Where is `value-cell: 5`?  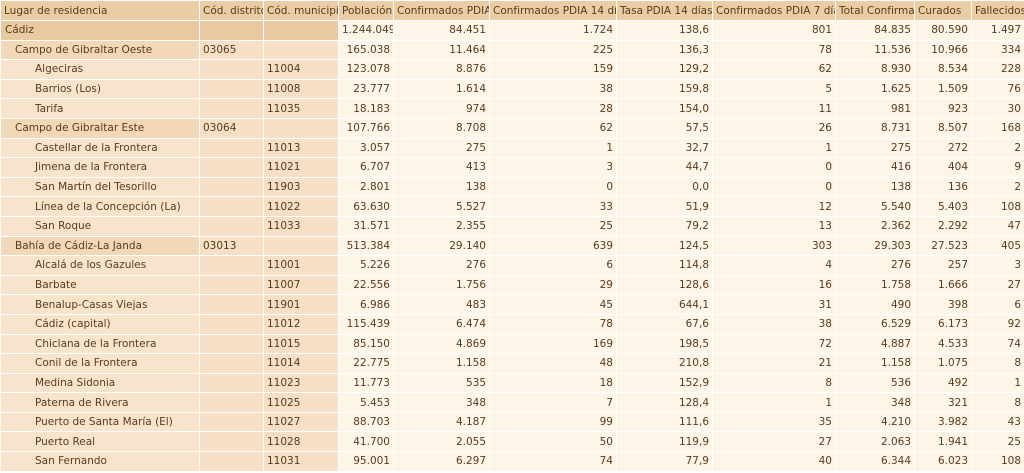
value-cell: 5 is located at coordinates (774, 89).